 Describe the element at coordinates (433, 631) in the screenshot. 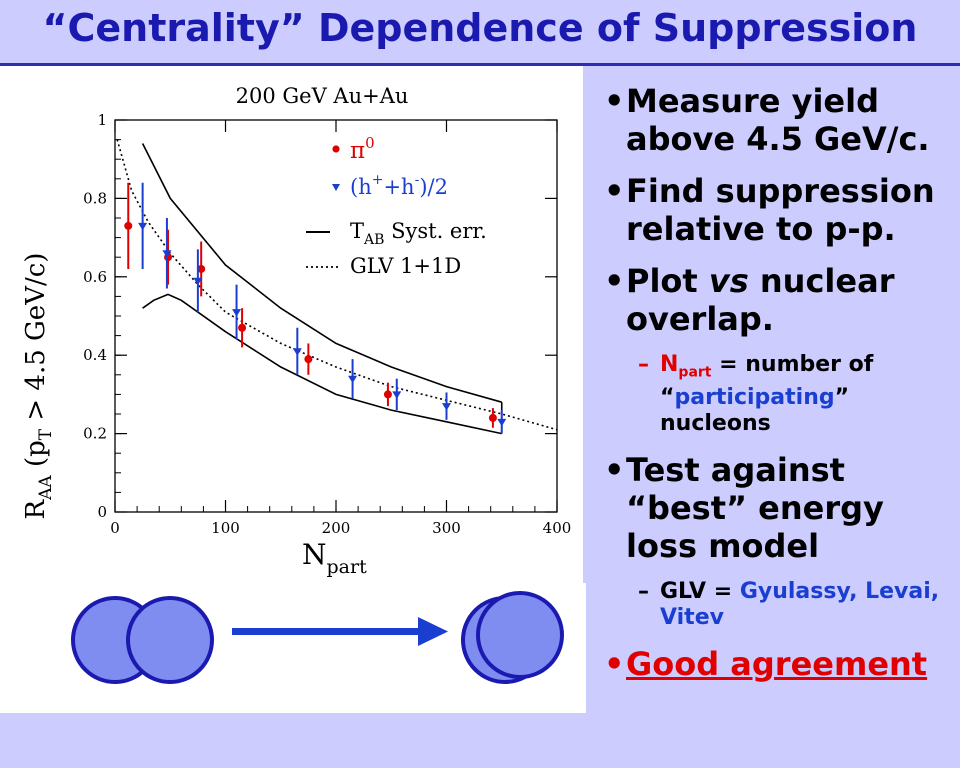

I see `arrow-head` at that location.